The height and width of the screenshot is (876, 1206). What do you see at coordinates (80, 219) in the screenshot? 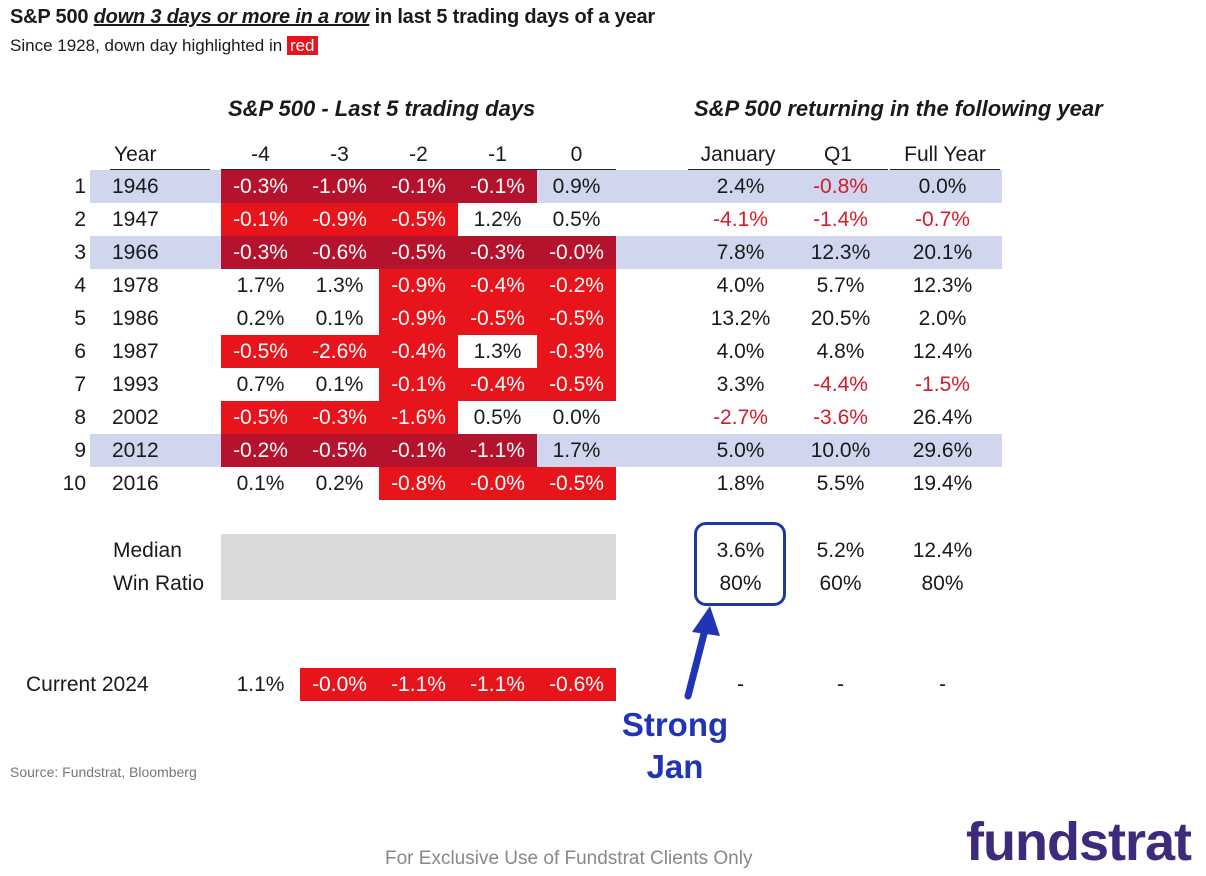
I see `row-number: 2` at bounding box center [80, 219].